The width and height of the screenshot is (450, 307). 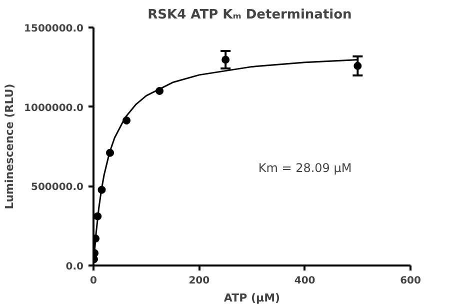 What do you see at coordinates (94, 281) in the screenshot?
I see `x-tick-label: 0` at bounding box center [94, 281].